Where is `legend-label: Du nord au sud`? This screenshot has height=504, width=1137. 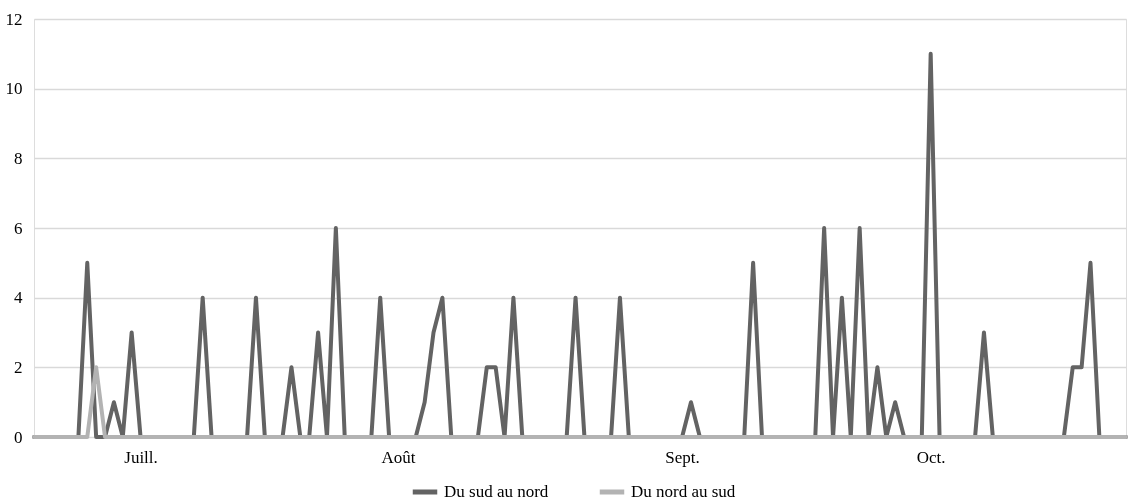
legend-label: Du nord au sud is located at coordinates (683, 491).